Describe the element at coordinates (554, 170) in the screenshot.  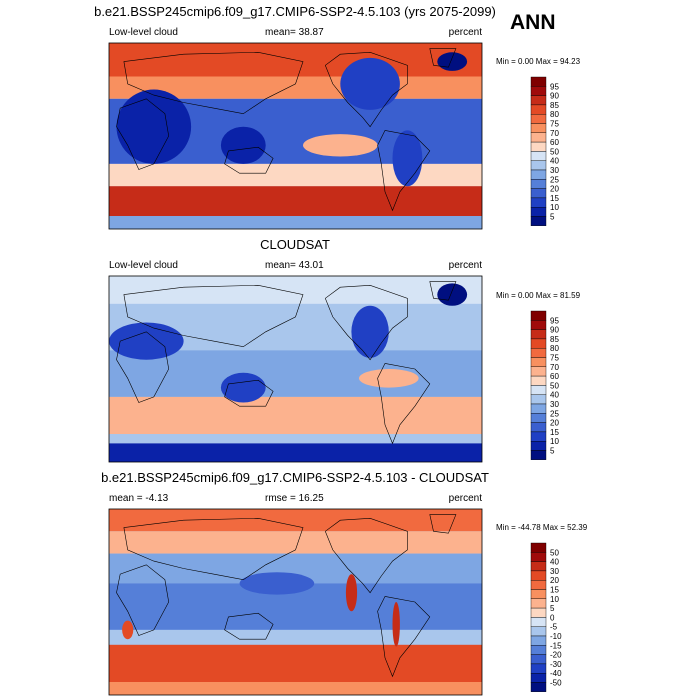
I see `colorbar-tick-label: 30` at that location.